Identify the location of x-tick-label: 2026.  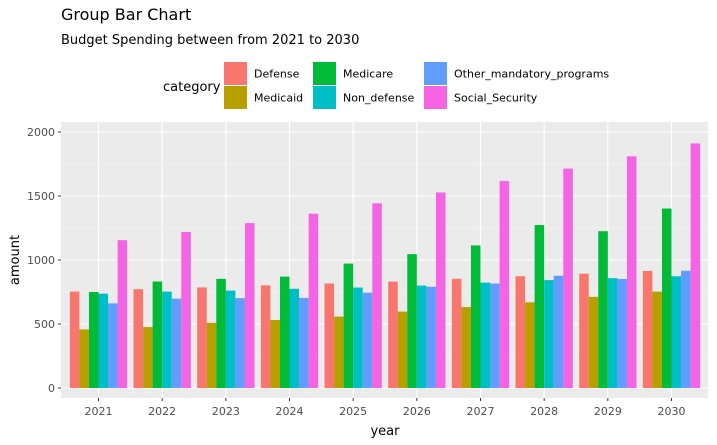
(417, 411).